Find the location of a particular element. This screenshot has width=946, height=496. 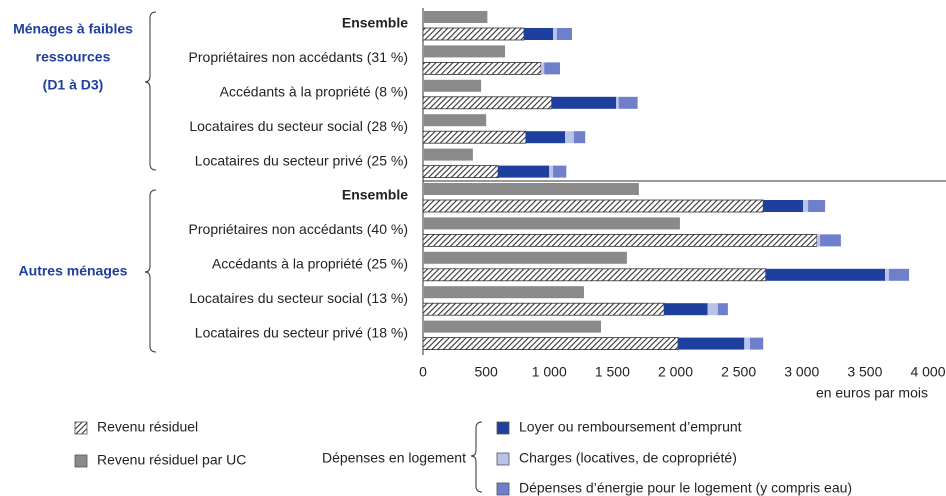

x-tick-label: 2 500 is located at coordinates (738, 372).